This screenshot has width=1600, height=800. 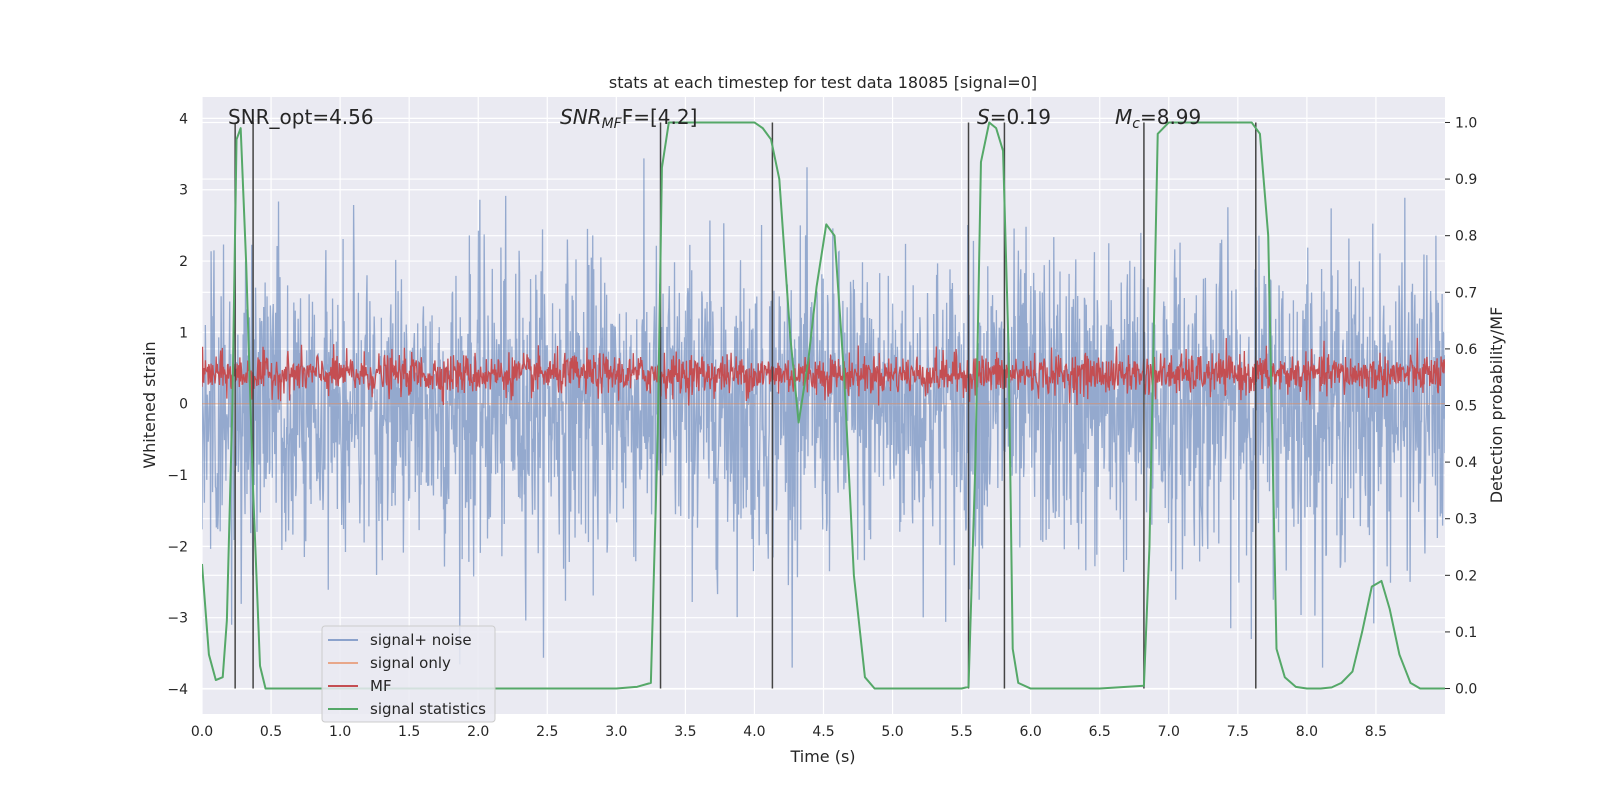 What do you see at coordinates (1376, 732) in the screenshot?
I see `x-tick-label: 8.5` at bounding box center [1376, 732].